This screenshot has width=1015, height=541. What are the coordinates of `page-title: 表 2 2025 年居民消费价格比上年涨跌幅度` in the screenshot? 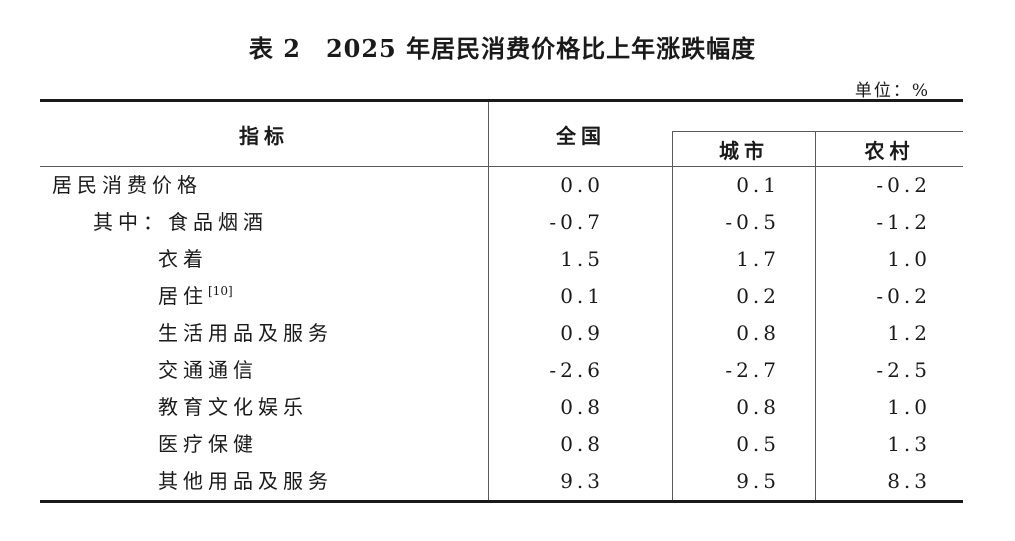 It's located at (502, 48).